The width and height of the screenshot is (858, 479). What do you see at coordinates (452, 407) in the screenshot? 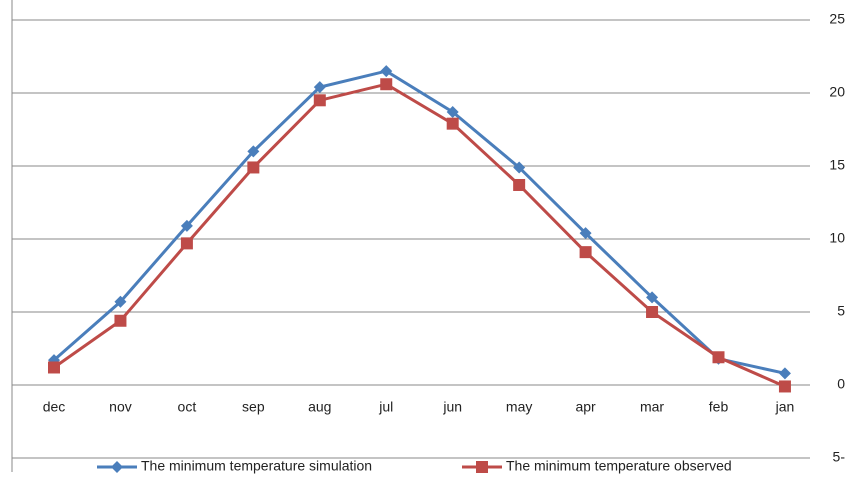
I see `x-tick-label: jun` at bounding box center [452, 407].